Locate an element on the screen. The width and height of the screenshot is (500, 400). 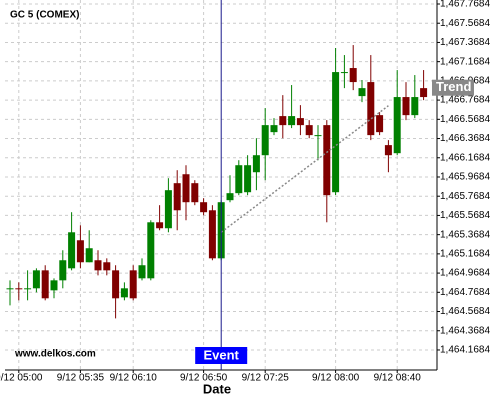
y-tick-label: 1,464.7684 is located at coordinates (465, 292).